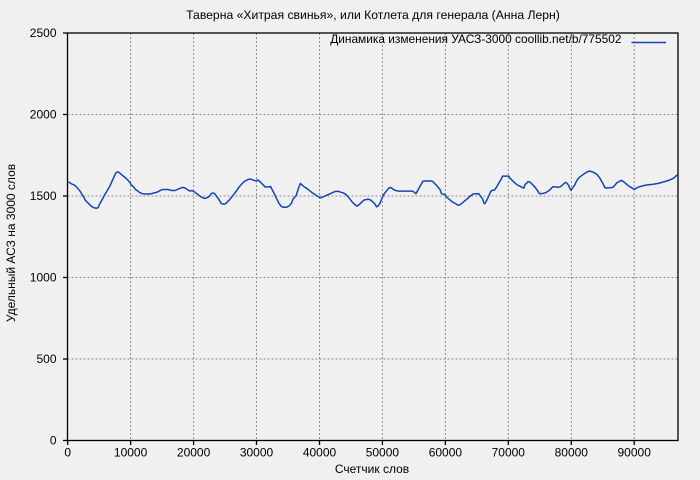  I want to click on svg-text: 20000, so click(194, 453).